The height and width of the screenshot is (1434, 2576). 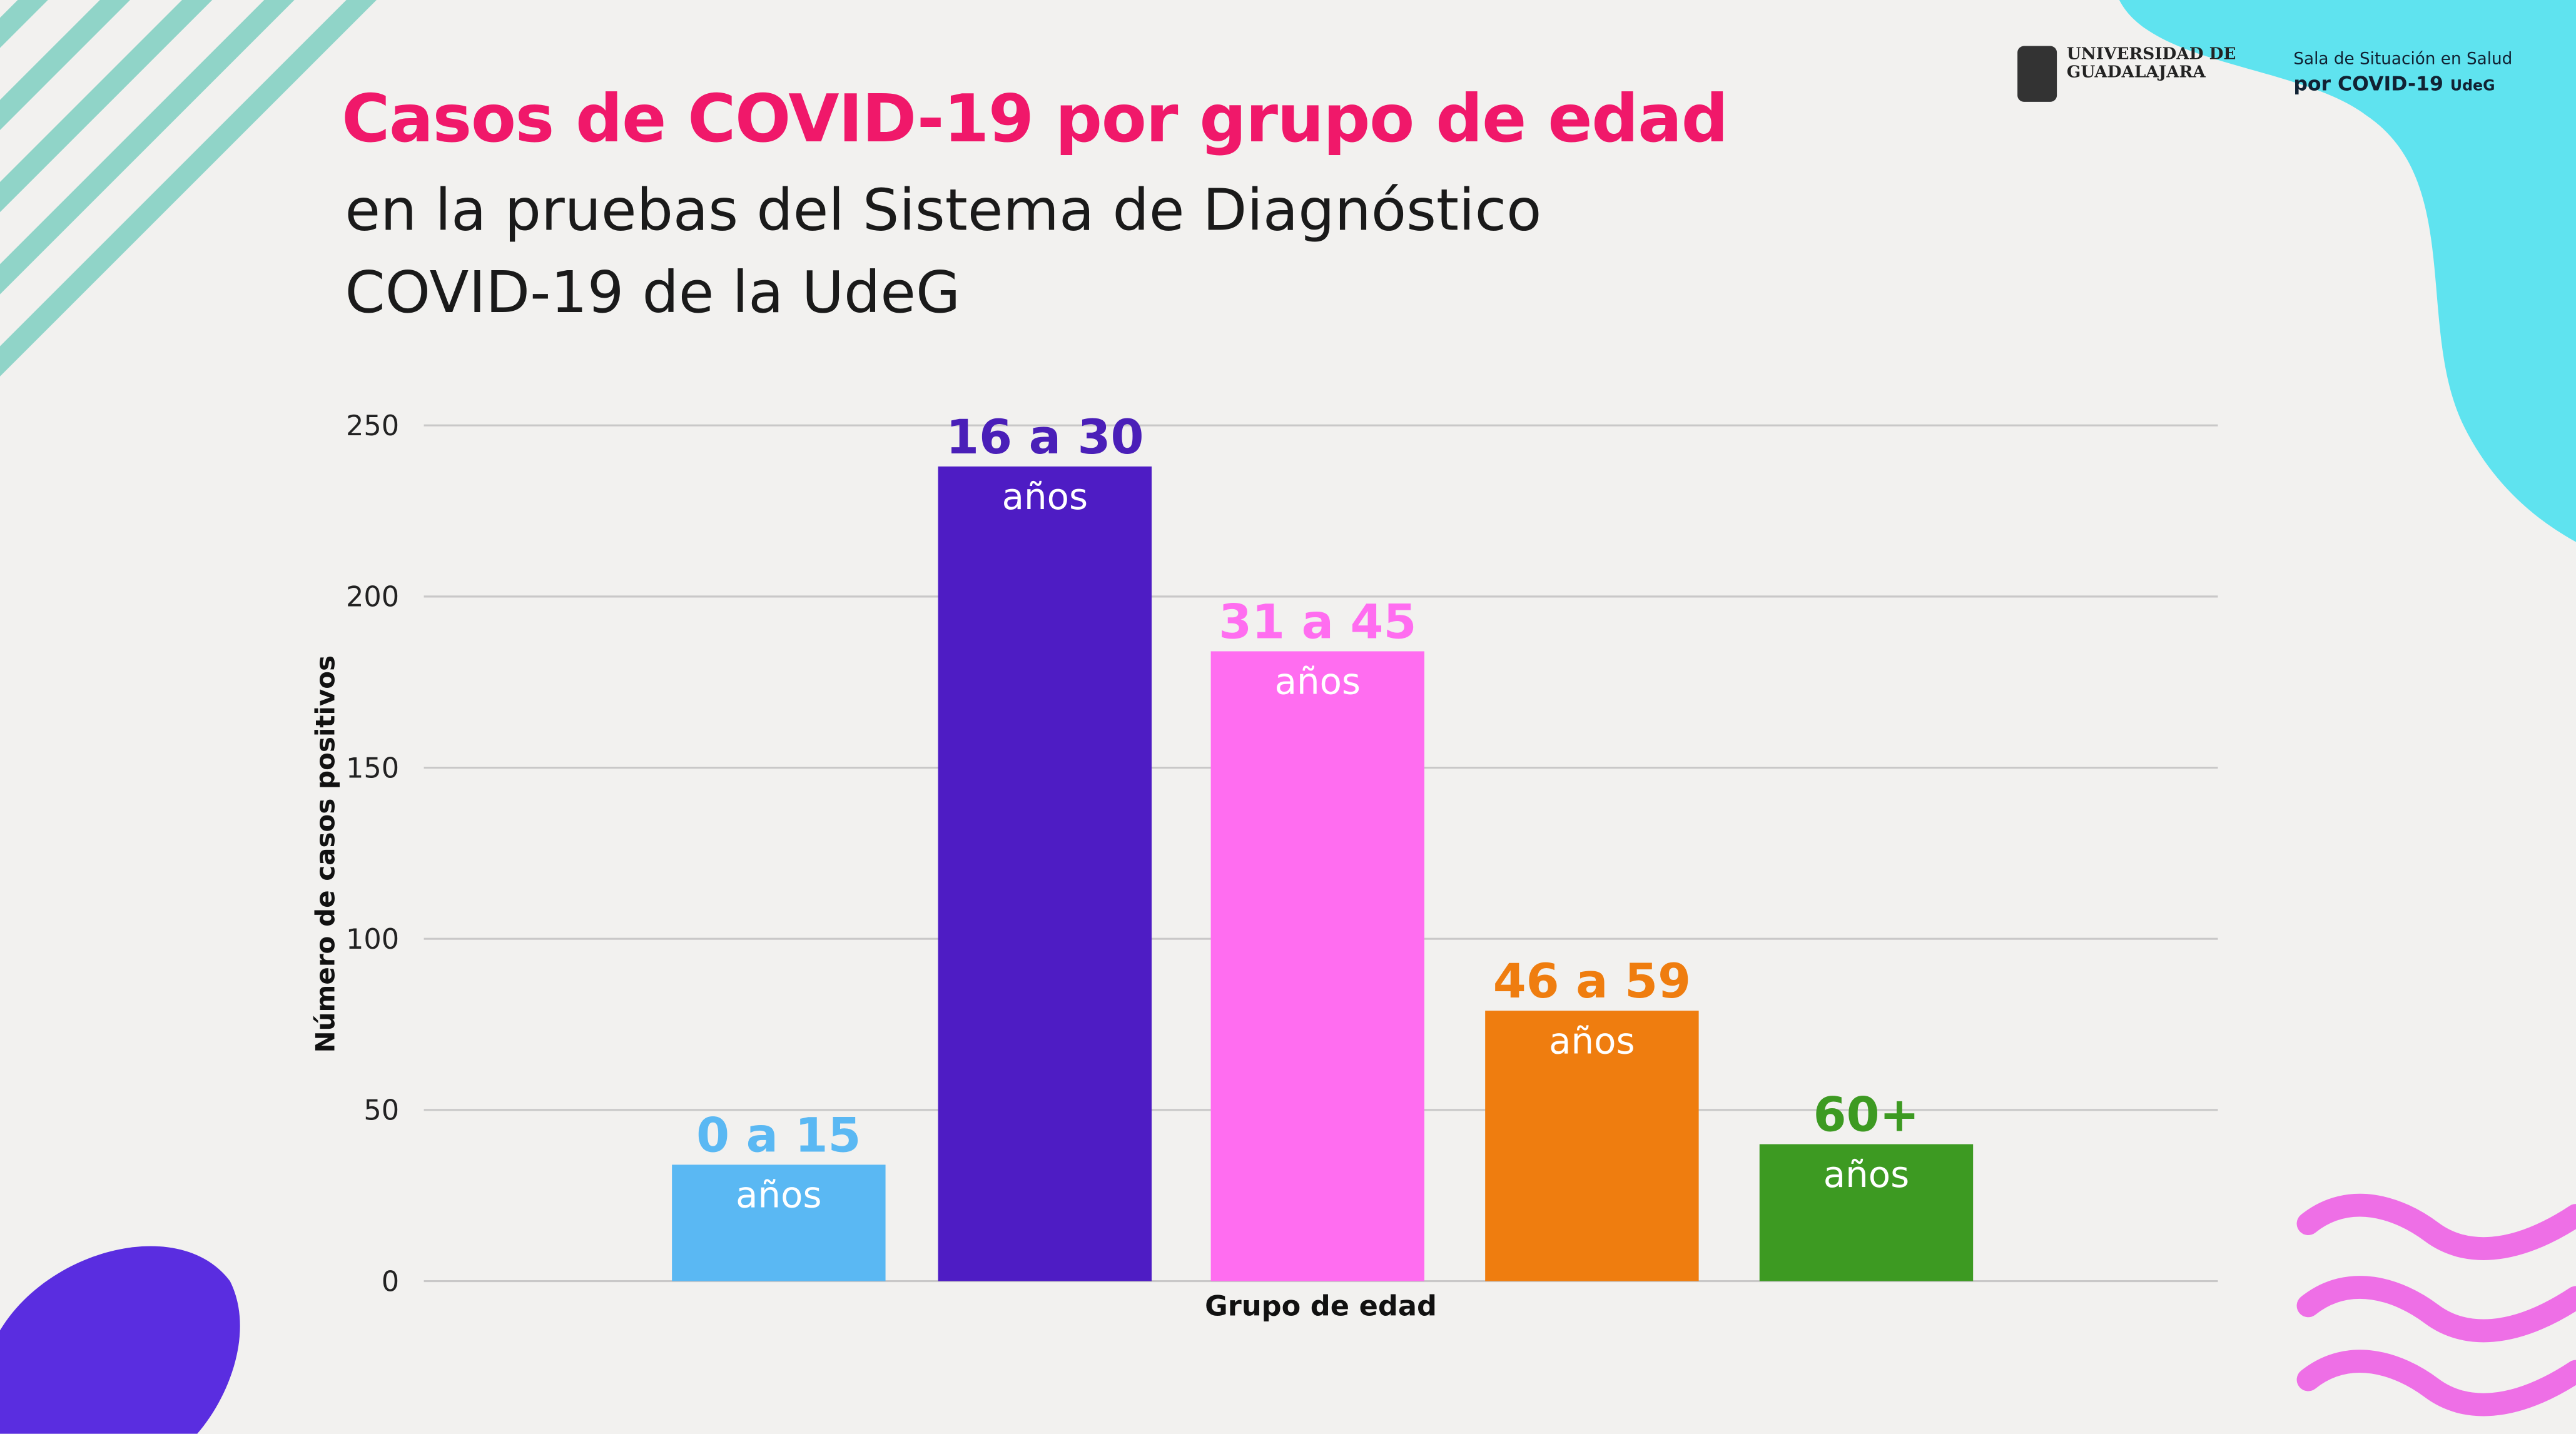 I want to click on udg-line2: GUADALAJARA, so click(x=2136, y=73).